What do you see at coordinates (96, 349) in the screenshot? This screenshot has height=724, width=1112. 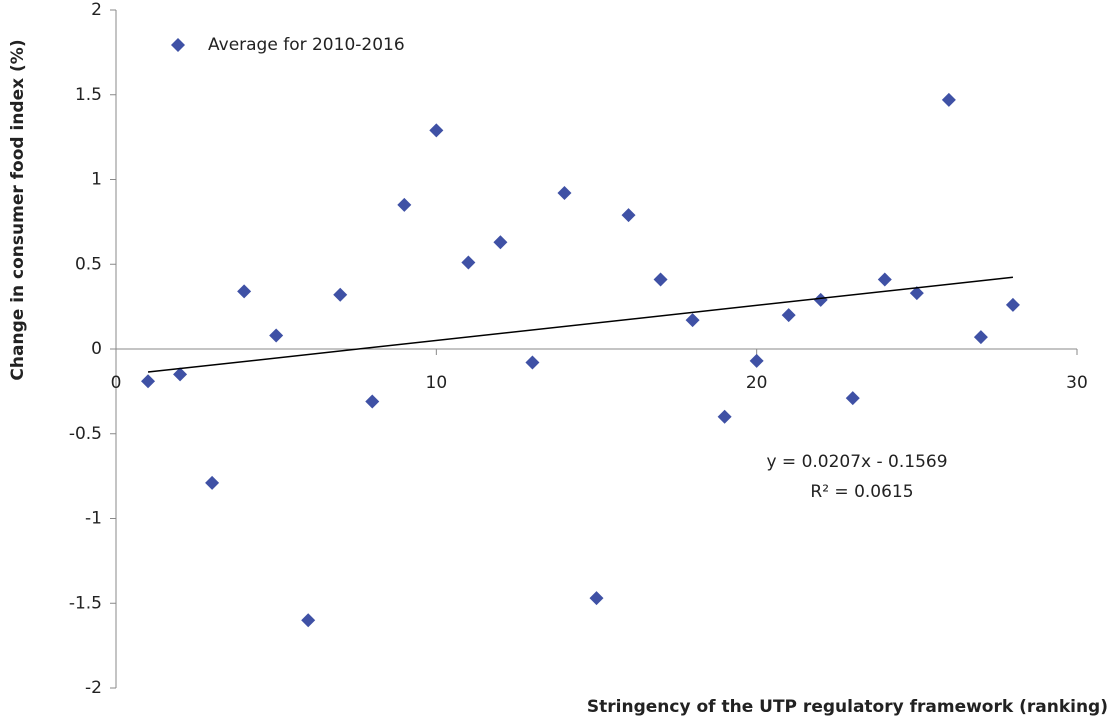 I see `y-tick-label: 0` at bounding box center [96, 349].